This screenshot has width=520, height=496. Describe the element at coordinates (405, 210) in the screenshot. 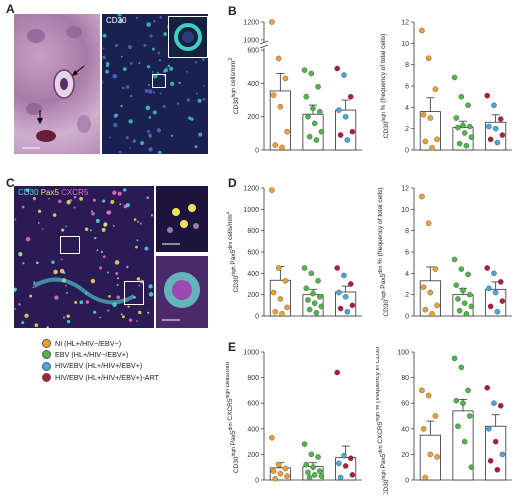

I see `y-tick-label: 10` at that location.